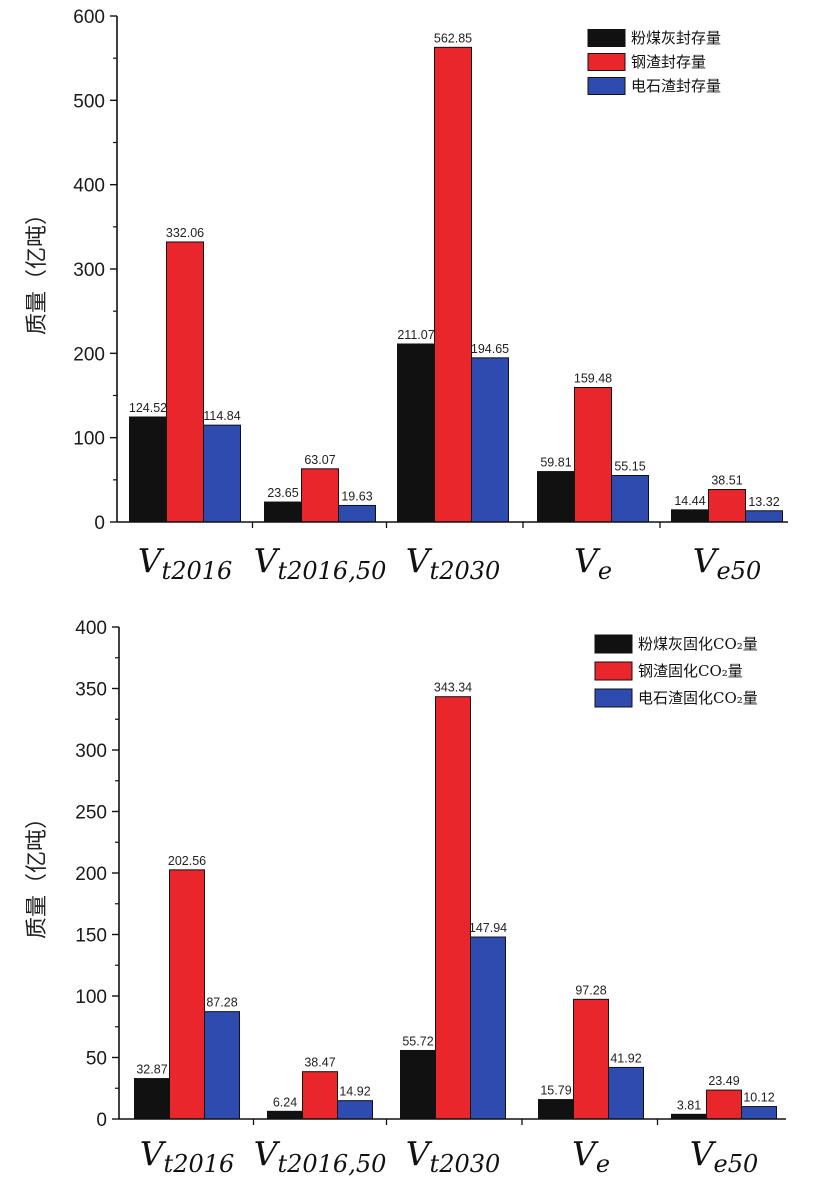 The image size is (813, 1182). What do you see at coordinates (723, 1081) in the screenshot?
I see `data-label: 23.49` at bounding box center [723, 1081].